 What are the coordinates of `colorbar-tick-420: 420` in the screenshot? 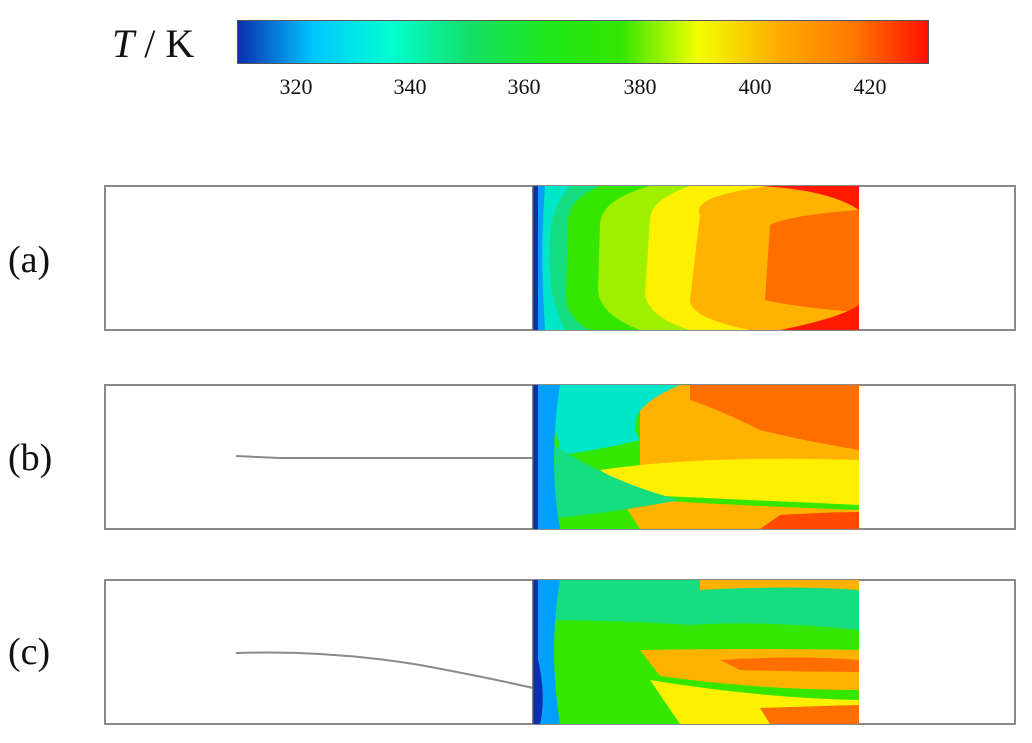 It's located at (870, 86).